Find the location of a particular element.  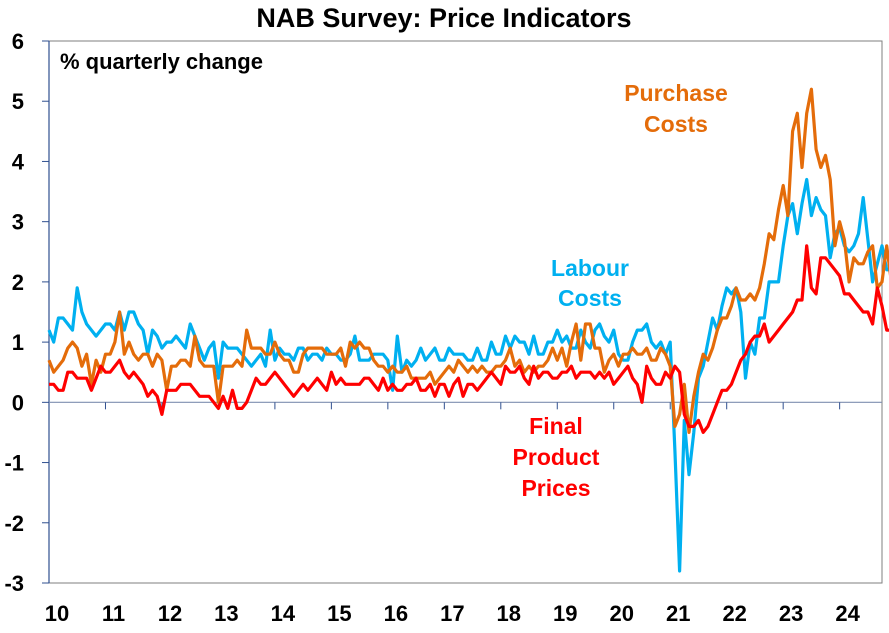

series-label-purchase-costs: Purchase Costs is located at coordinates (676, 108).